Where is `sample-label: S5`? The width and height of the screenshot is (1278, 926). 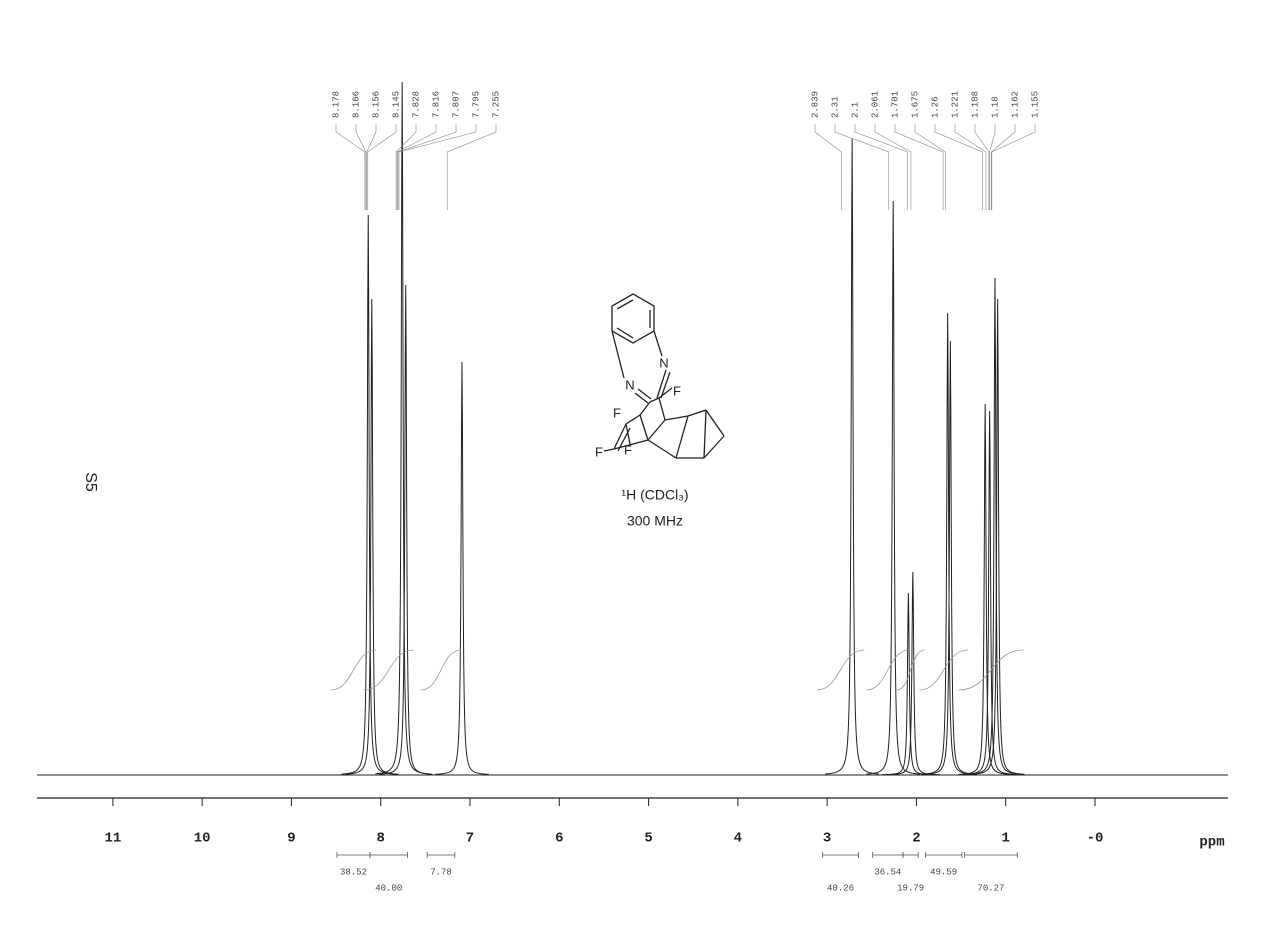 sample-label: S5 is located at coordinates (90, 482).